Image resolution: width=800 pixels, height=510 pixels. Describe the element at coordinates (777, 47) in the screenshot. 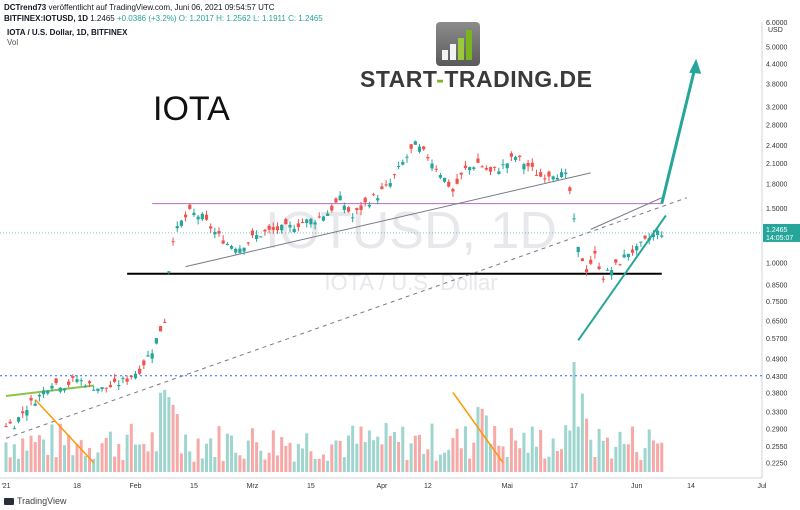

I see `y-tick-label: 5.0000` at that location.